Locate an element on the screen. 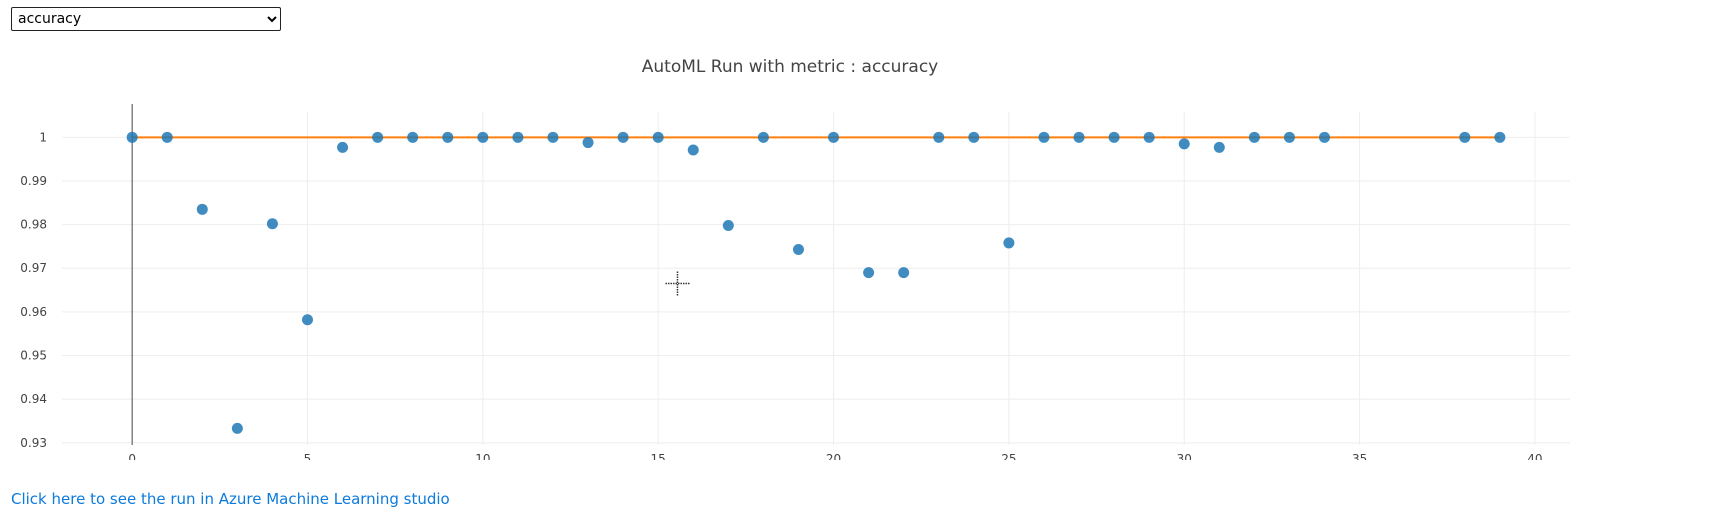 The height and width of the screenshot is (529, 1725). x-tick-label: 30 is located at coordinates (1184, 456).